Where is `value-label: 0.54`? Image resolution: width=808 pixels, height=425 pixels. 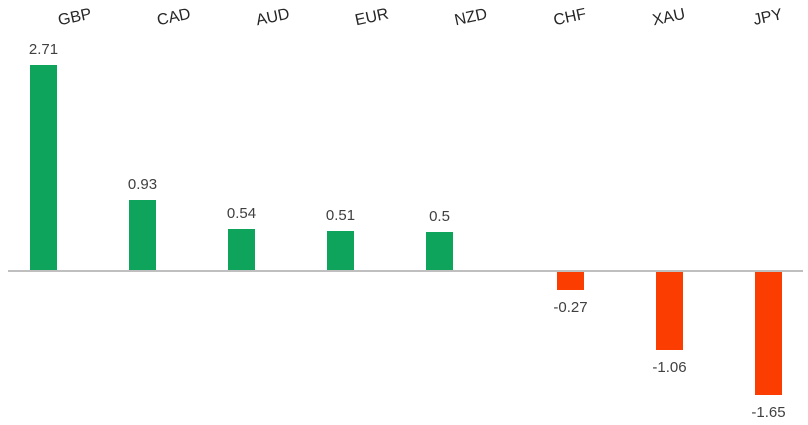 value-label: 0.54 is located at coordinates (241, 213).